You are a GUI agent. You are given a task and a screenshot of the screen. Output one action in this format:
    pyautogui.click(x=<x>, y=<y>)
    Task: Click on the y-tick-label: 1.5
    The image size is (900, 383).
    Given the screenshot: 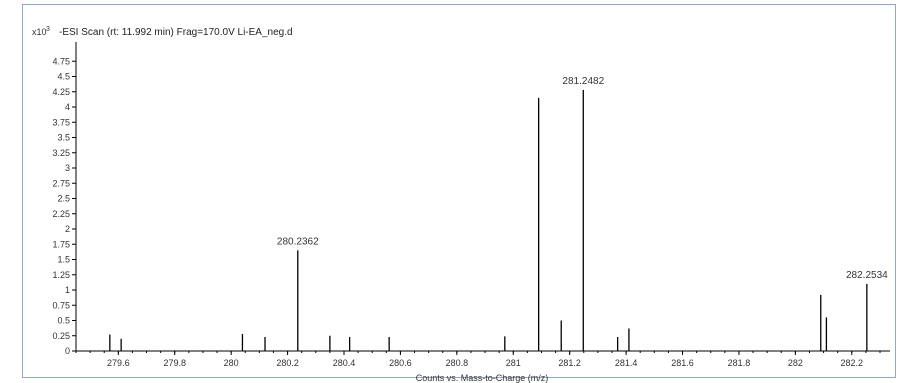 What is the action you would take?
    pyautogui.click(x=63, y=260)
    